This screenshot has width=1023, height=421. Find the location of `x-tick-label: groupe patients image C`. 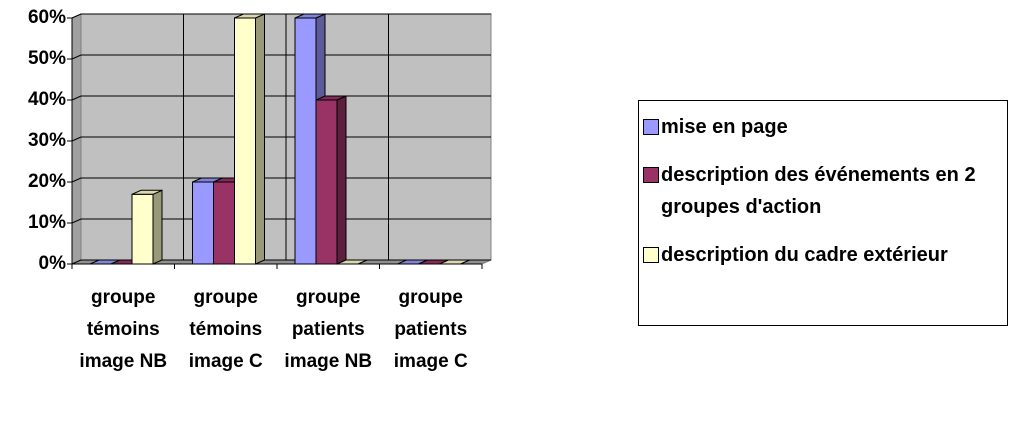

x-tick-label: groupe patients image C is located at coordinates (430, 329).